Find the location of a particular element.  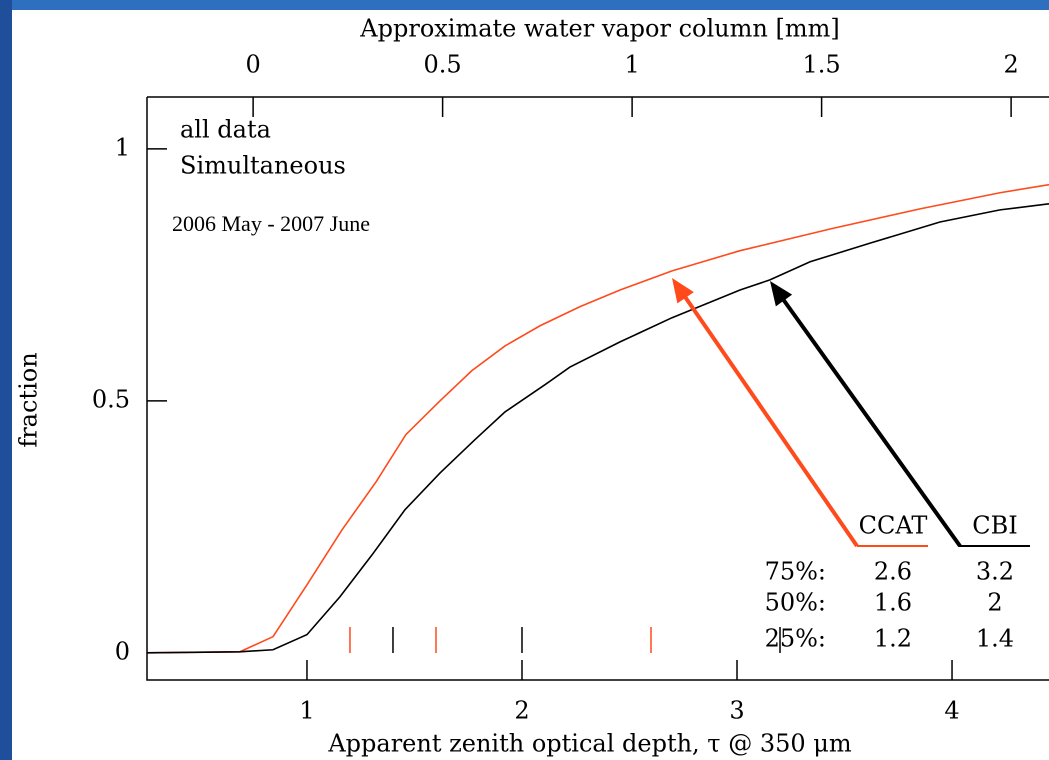

y-tick-label: 0 is located at coordinates (122, 651).